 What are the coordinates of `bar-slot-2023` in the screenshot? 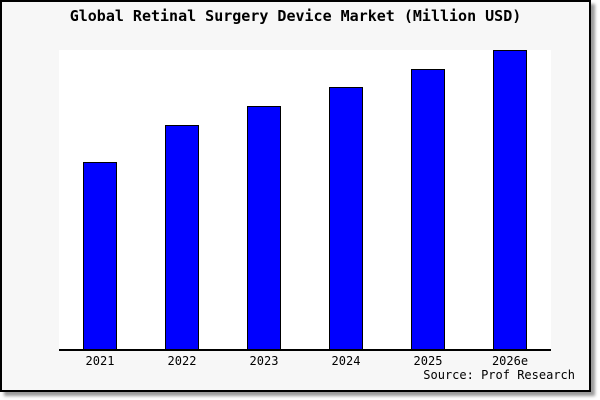 It's located at (264, 199).